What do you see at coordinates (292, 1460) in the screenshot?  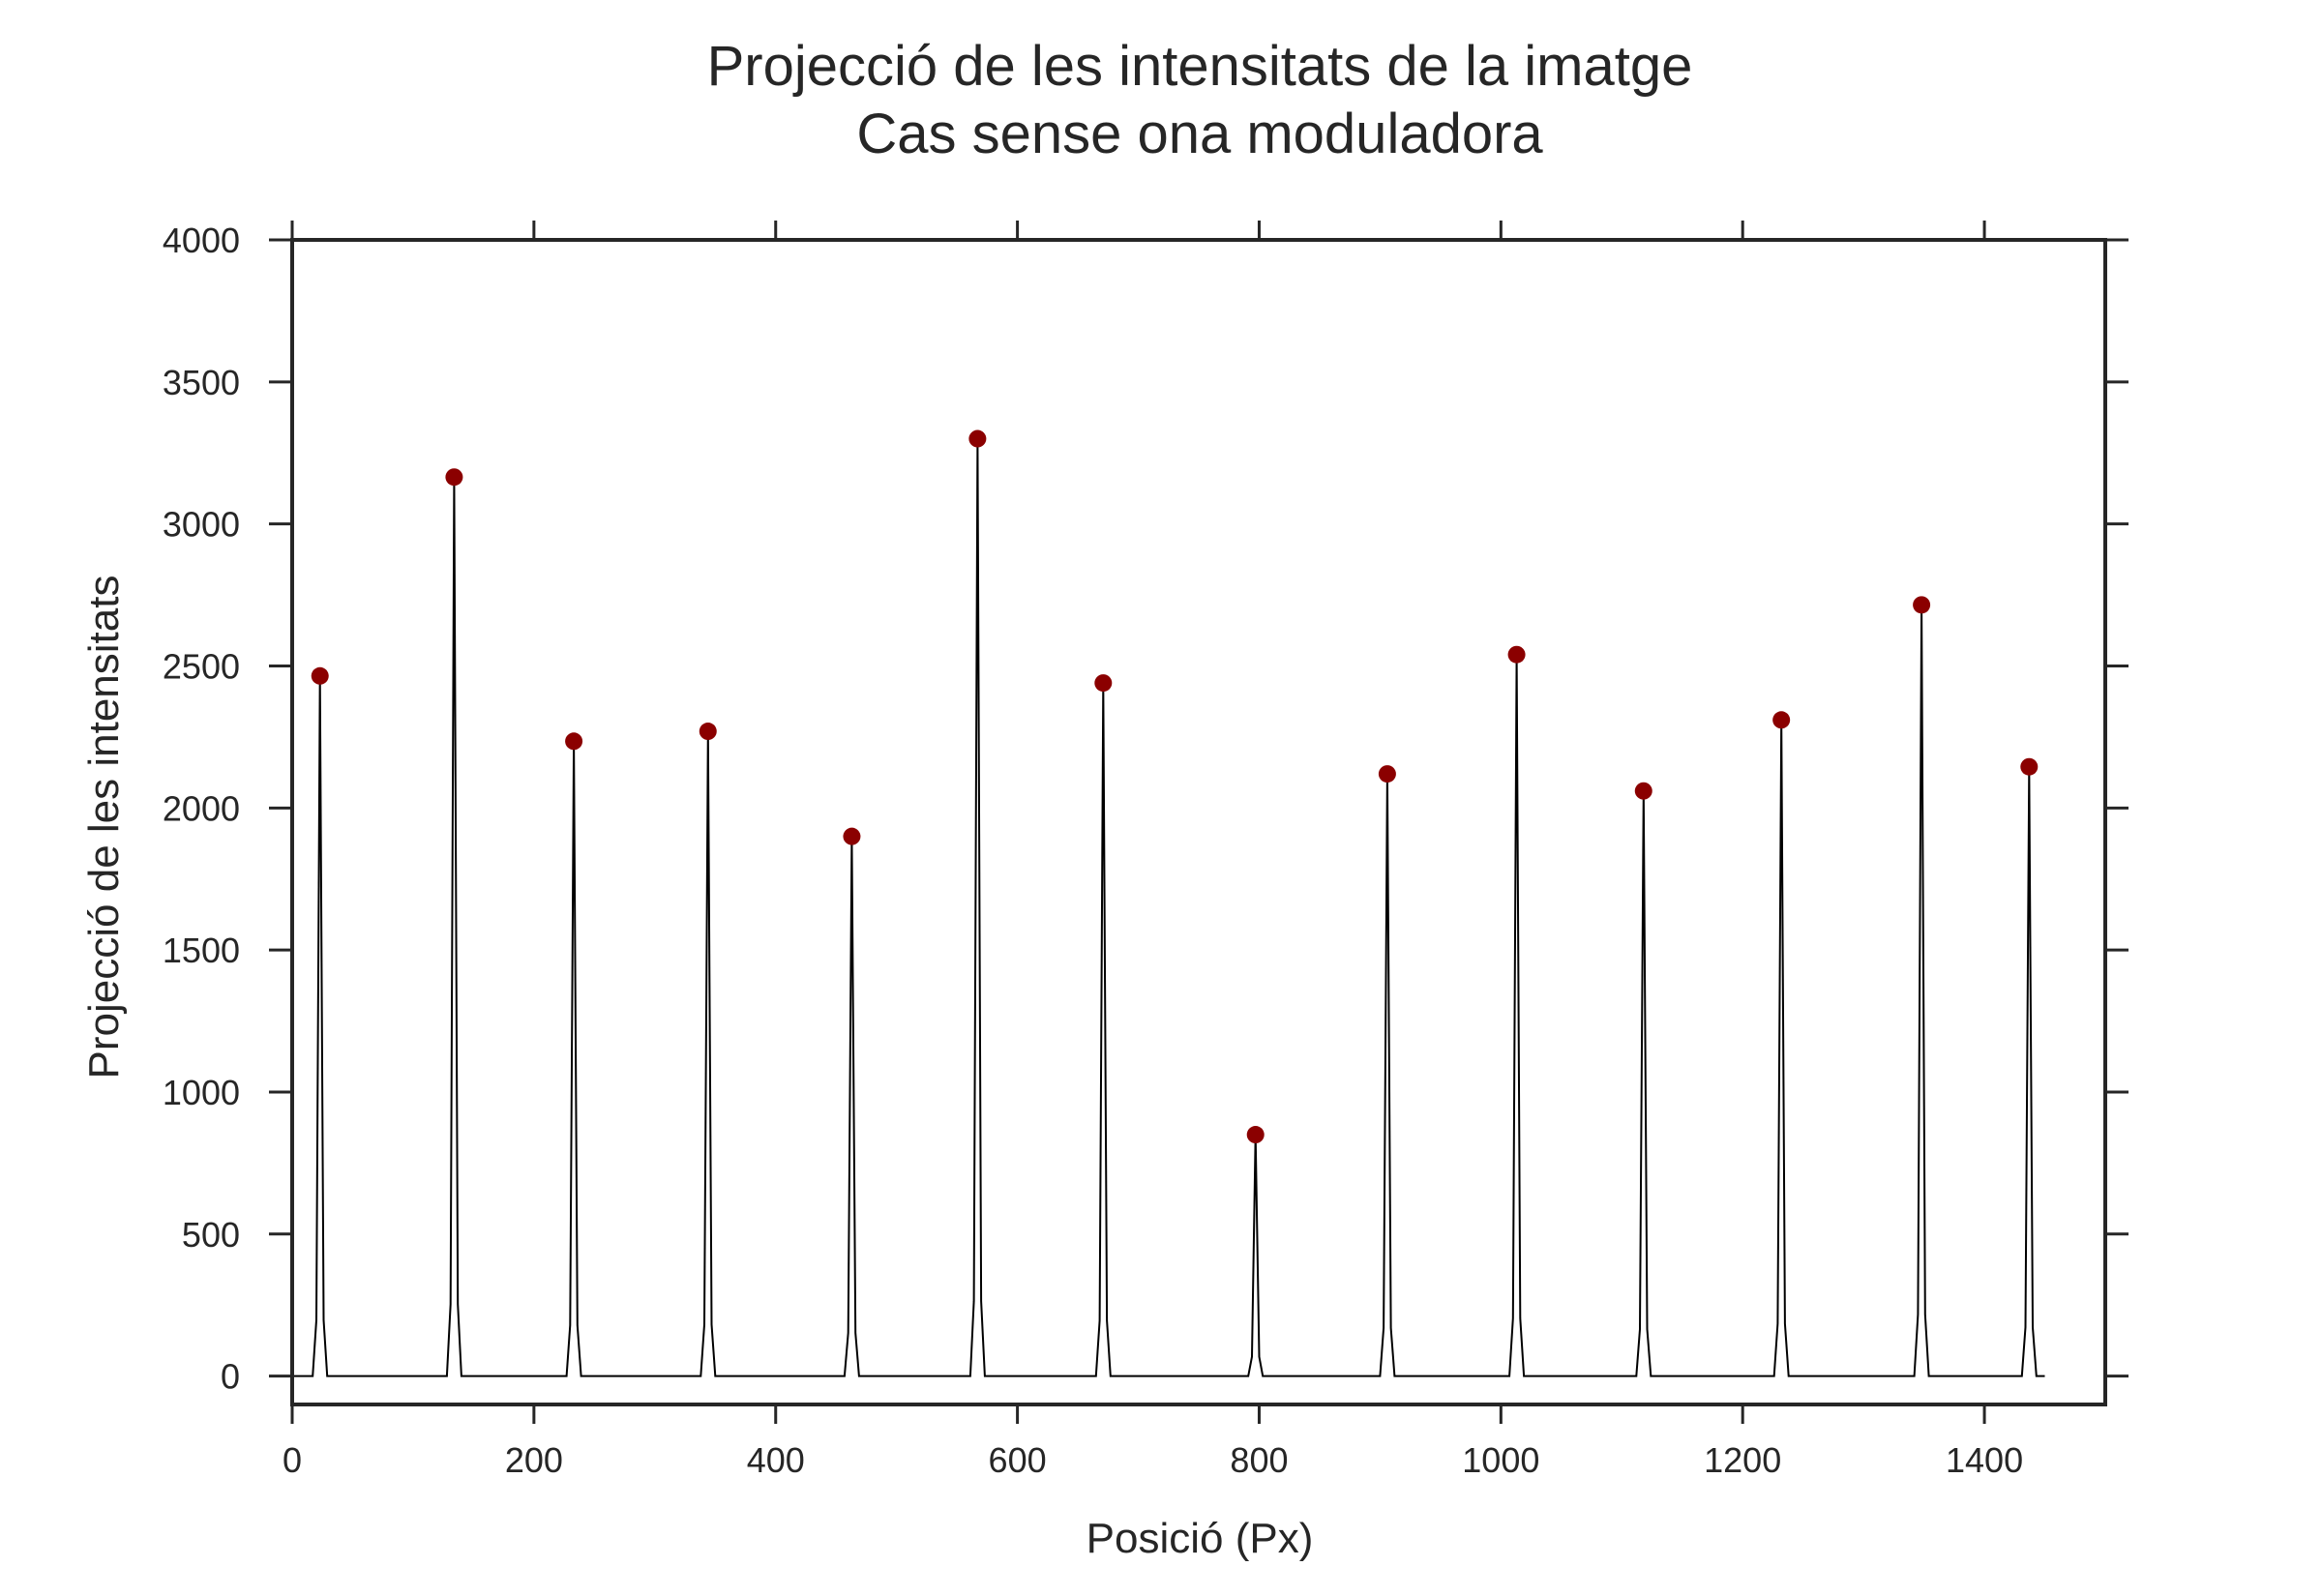 I see `x-tick-label: 0` at bounding box center [292, 1460].